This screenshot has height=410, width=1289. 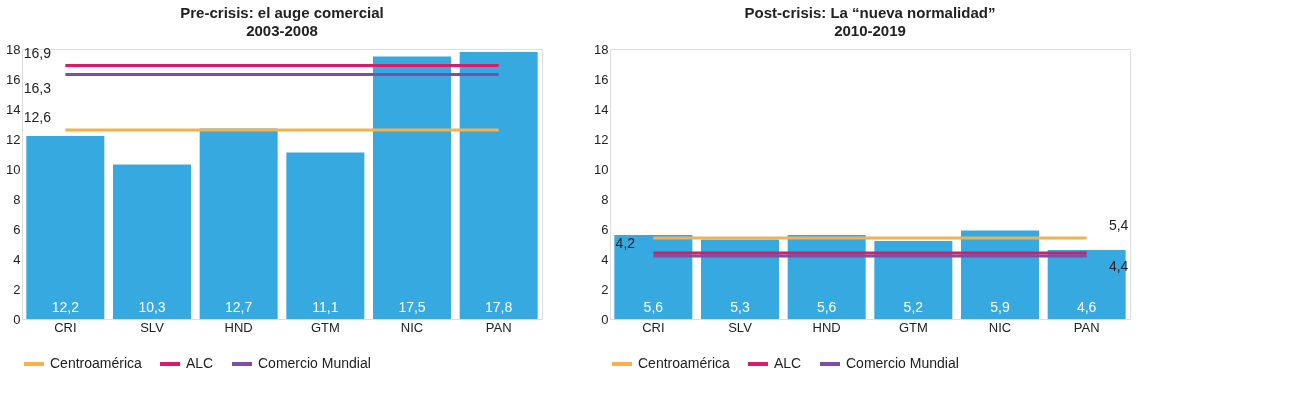 What do you see at coordinates (625, 243) in the screenshot?
I see `data-label: 4,2` at bounding box center [625, 243].